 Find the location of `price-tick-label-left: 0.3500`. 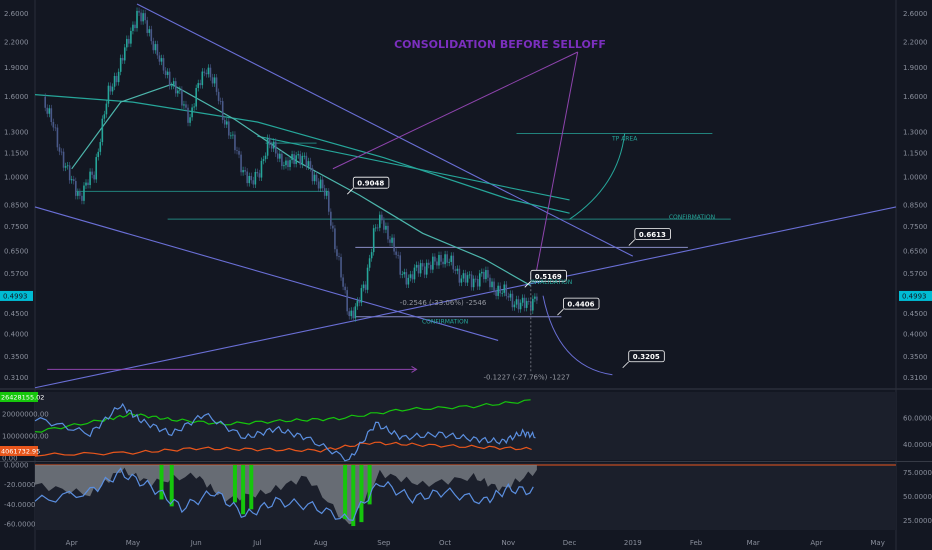

price-tick-label-left: 0.3500 is located at coordinates (16, 357).